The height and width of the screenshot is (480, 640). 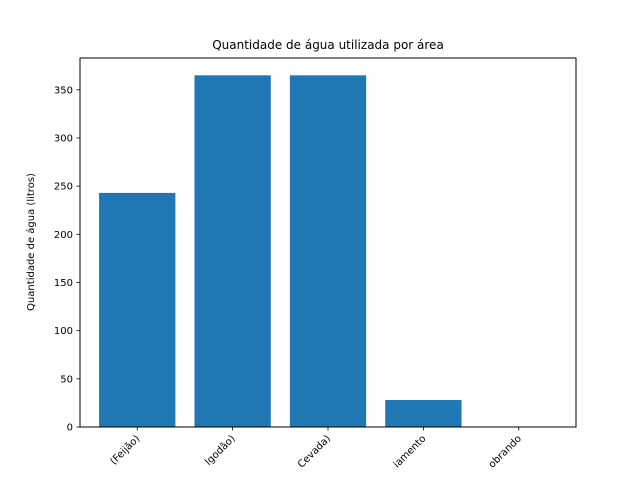 What do you see at coordinates (63, 283) in the screenshot?
I see `y-tick-label: 150` at bounding box center [63, 283].